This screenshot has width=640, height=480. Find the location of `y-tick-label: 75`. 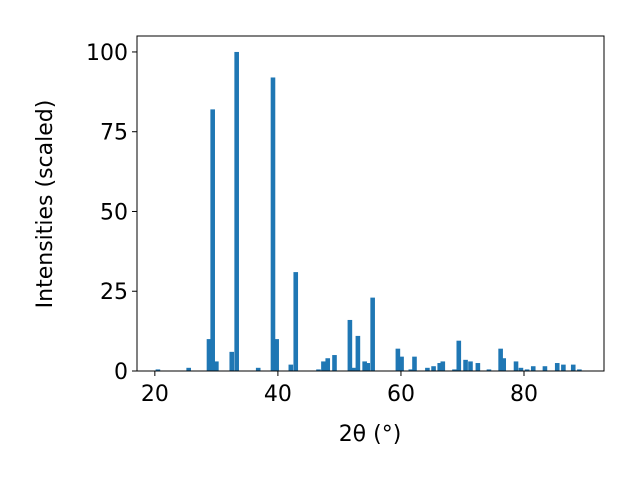

y-tick-label: 75 is located at coordinates (114, 133).